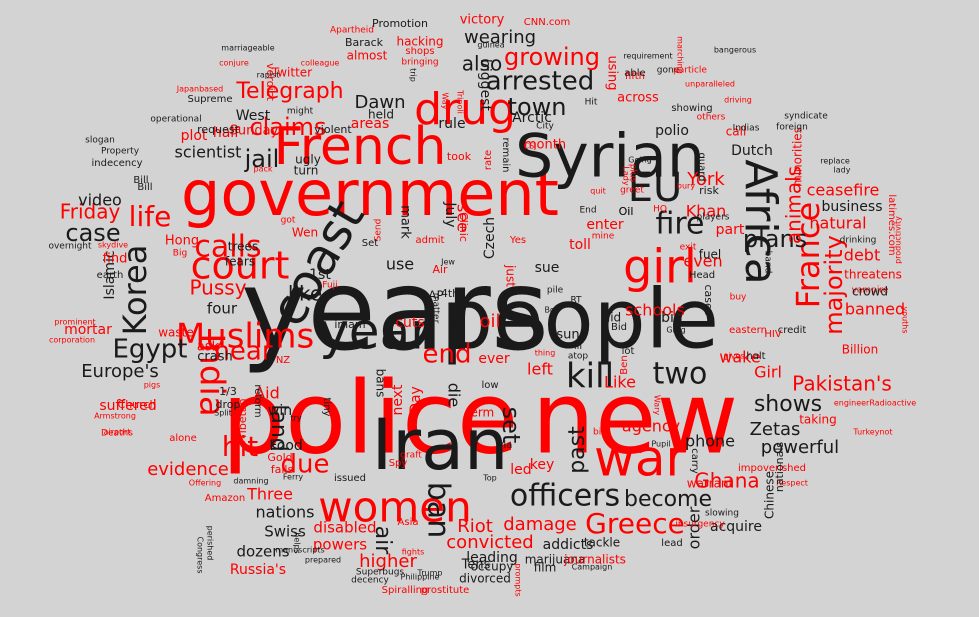 The image size is (979, 617). I want to click on word: Riot, so click(475, 526).